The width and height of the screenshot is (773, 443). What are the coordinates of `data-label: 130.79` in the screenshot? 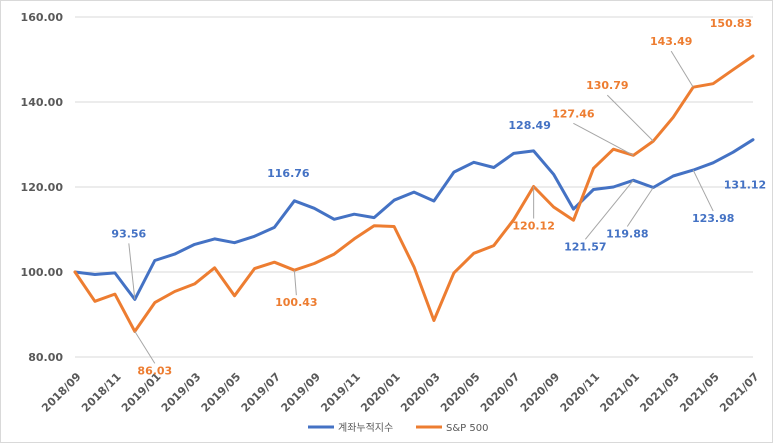 It's located at (607, 85).